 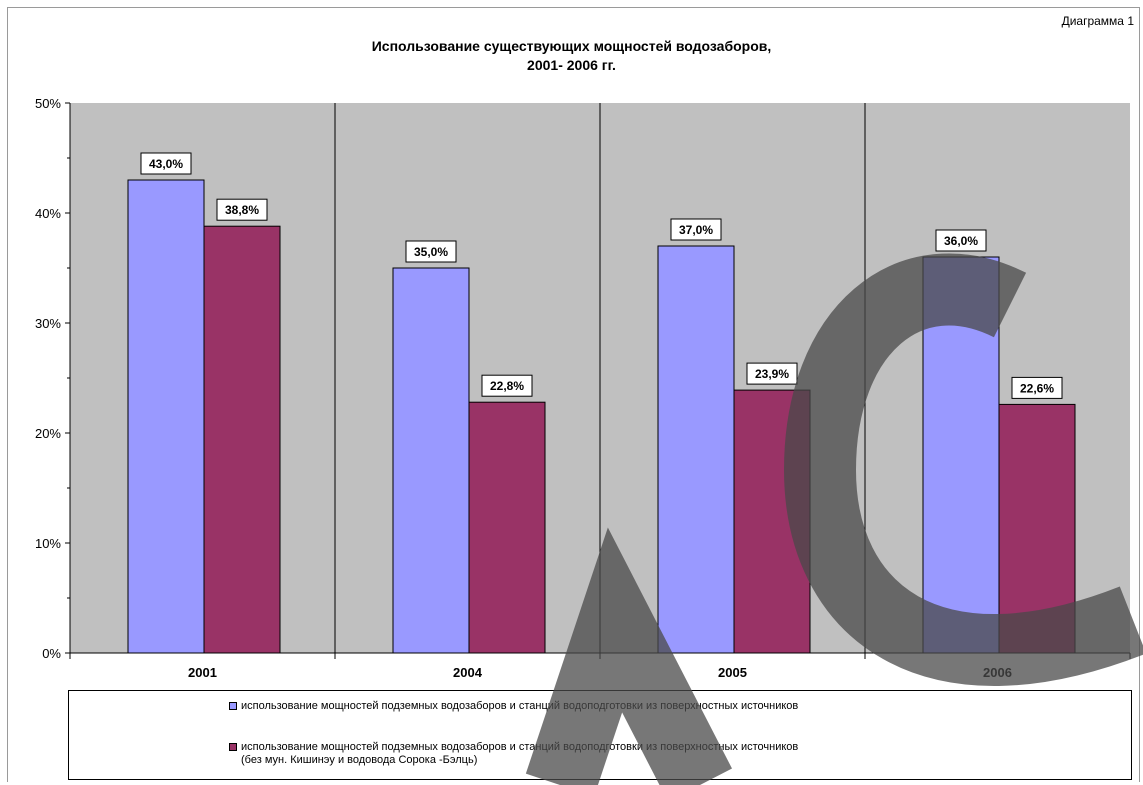 I want to click on category-label: 2001, so click(x=202, y=672).